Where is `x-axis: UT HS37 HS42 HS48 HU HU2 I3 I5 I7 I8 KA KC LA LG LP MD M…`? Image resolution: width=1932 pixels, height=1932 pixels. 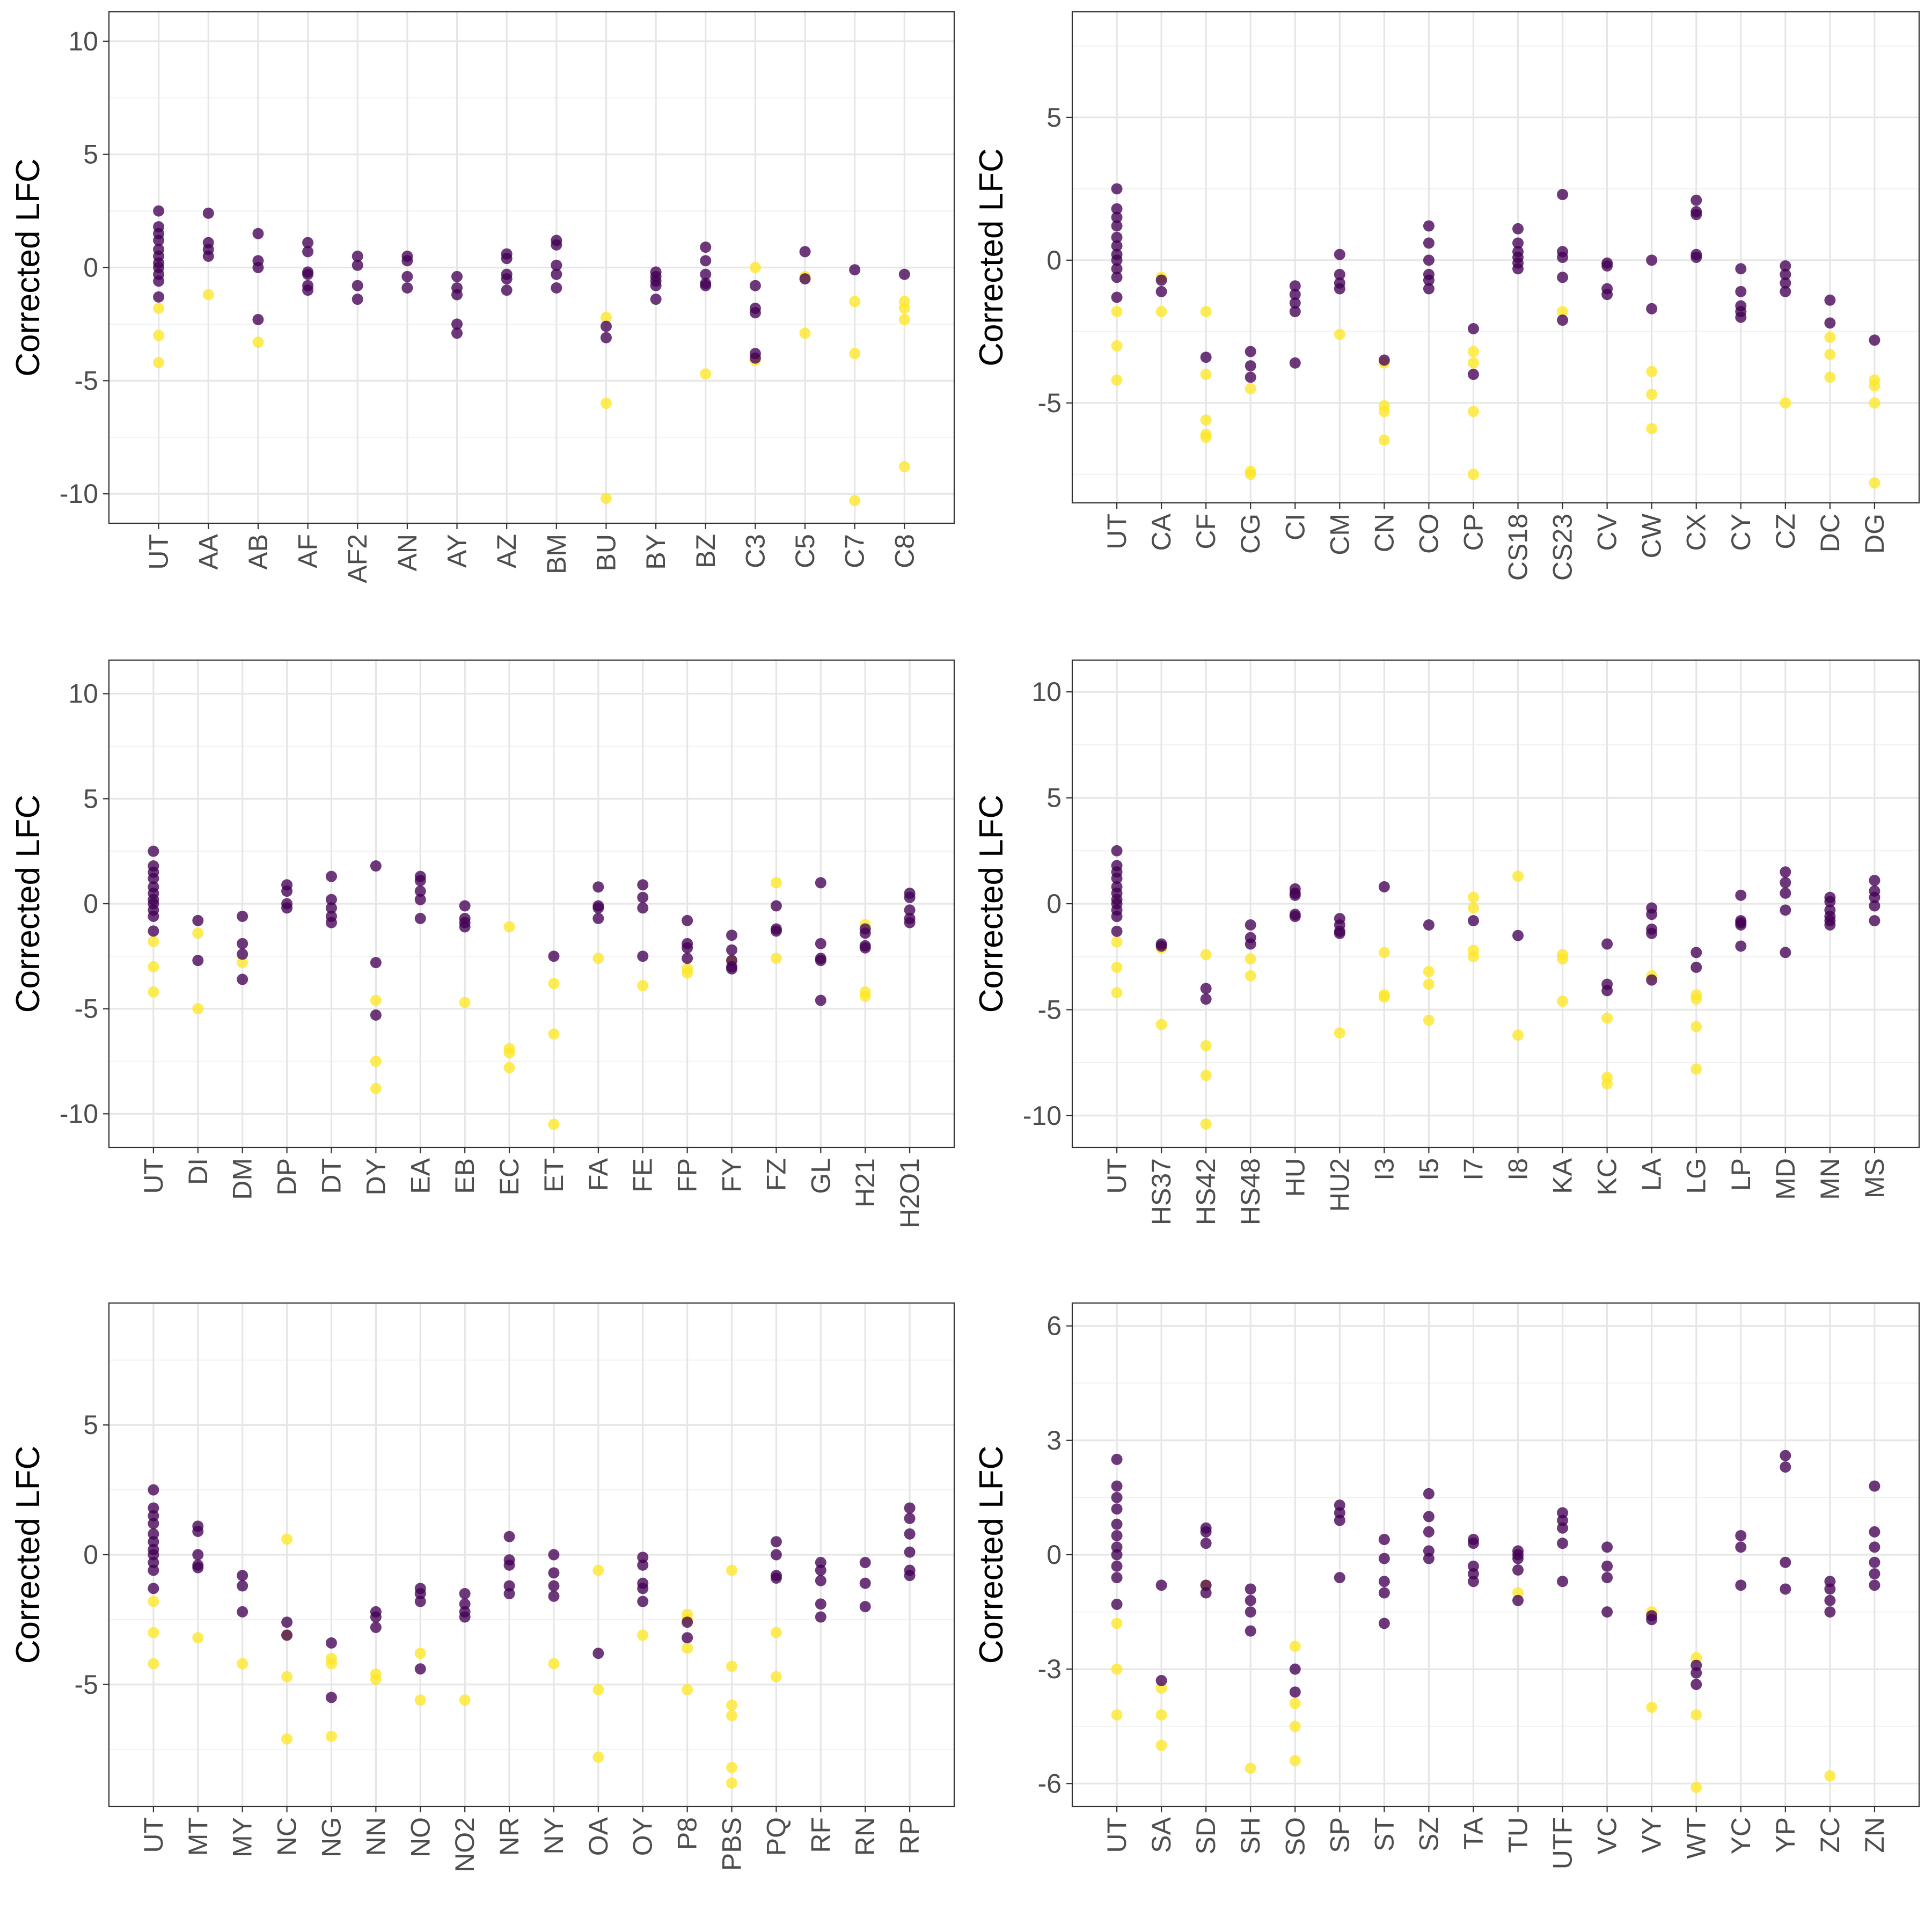
x-axis: UT HS37 HS42 HS48 HU HU2 I3 I5 I7 I8 KA KC LA LG LP MD M… is located at coordinates (1496, 1186).